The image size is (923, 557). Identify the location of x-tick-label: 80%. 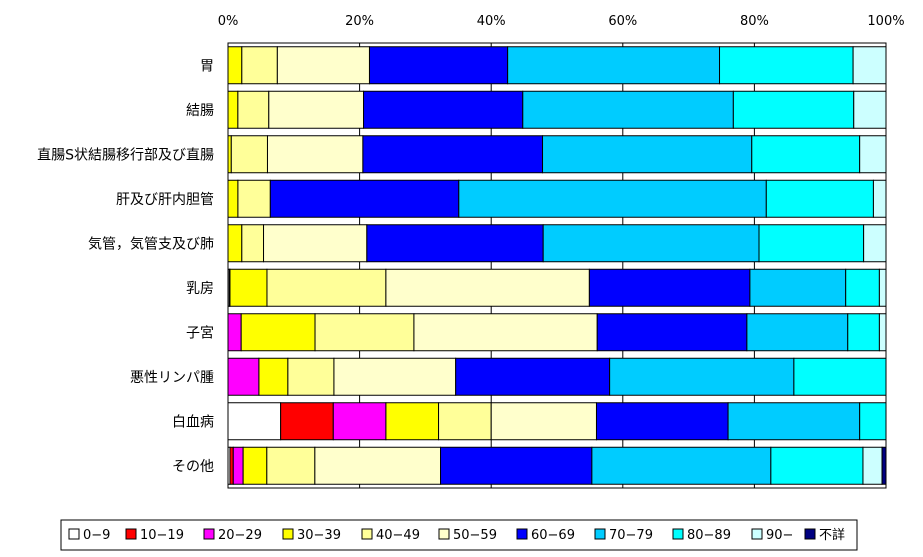
(754, 21).